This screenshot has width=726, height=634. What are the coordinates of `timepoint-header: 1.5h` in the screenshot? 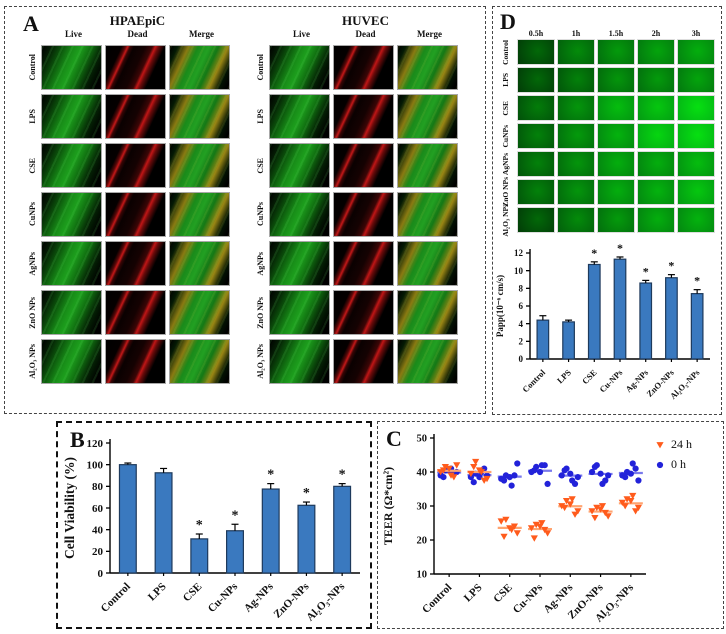 It's located at (616, 33).